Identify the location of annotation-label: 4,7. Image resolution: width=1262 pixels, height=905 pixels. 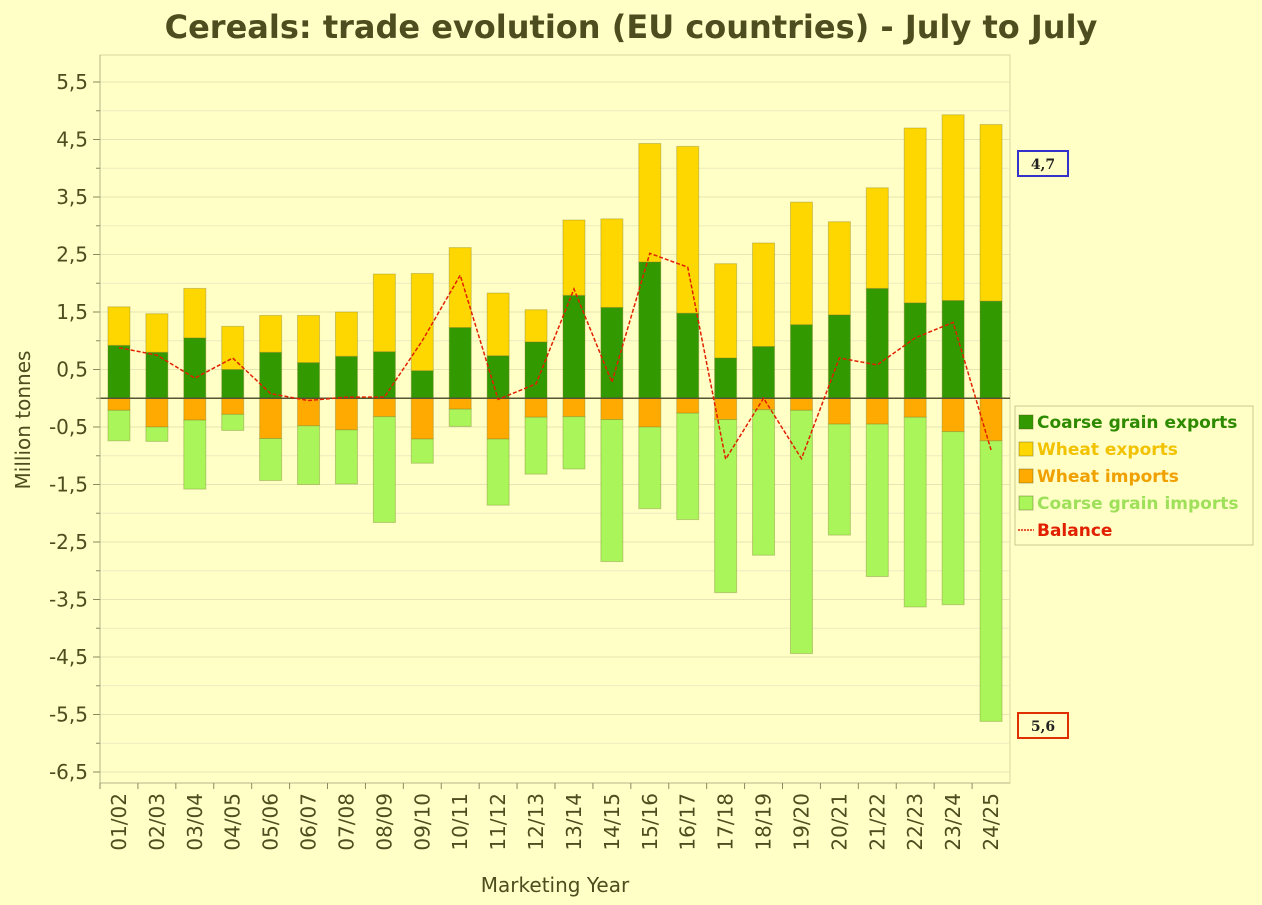
(1043, 165).